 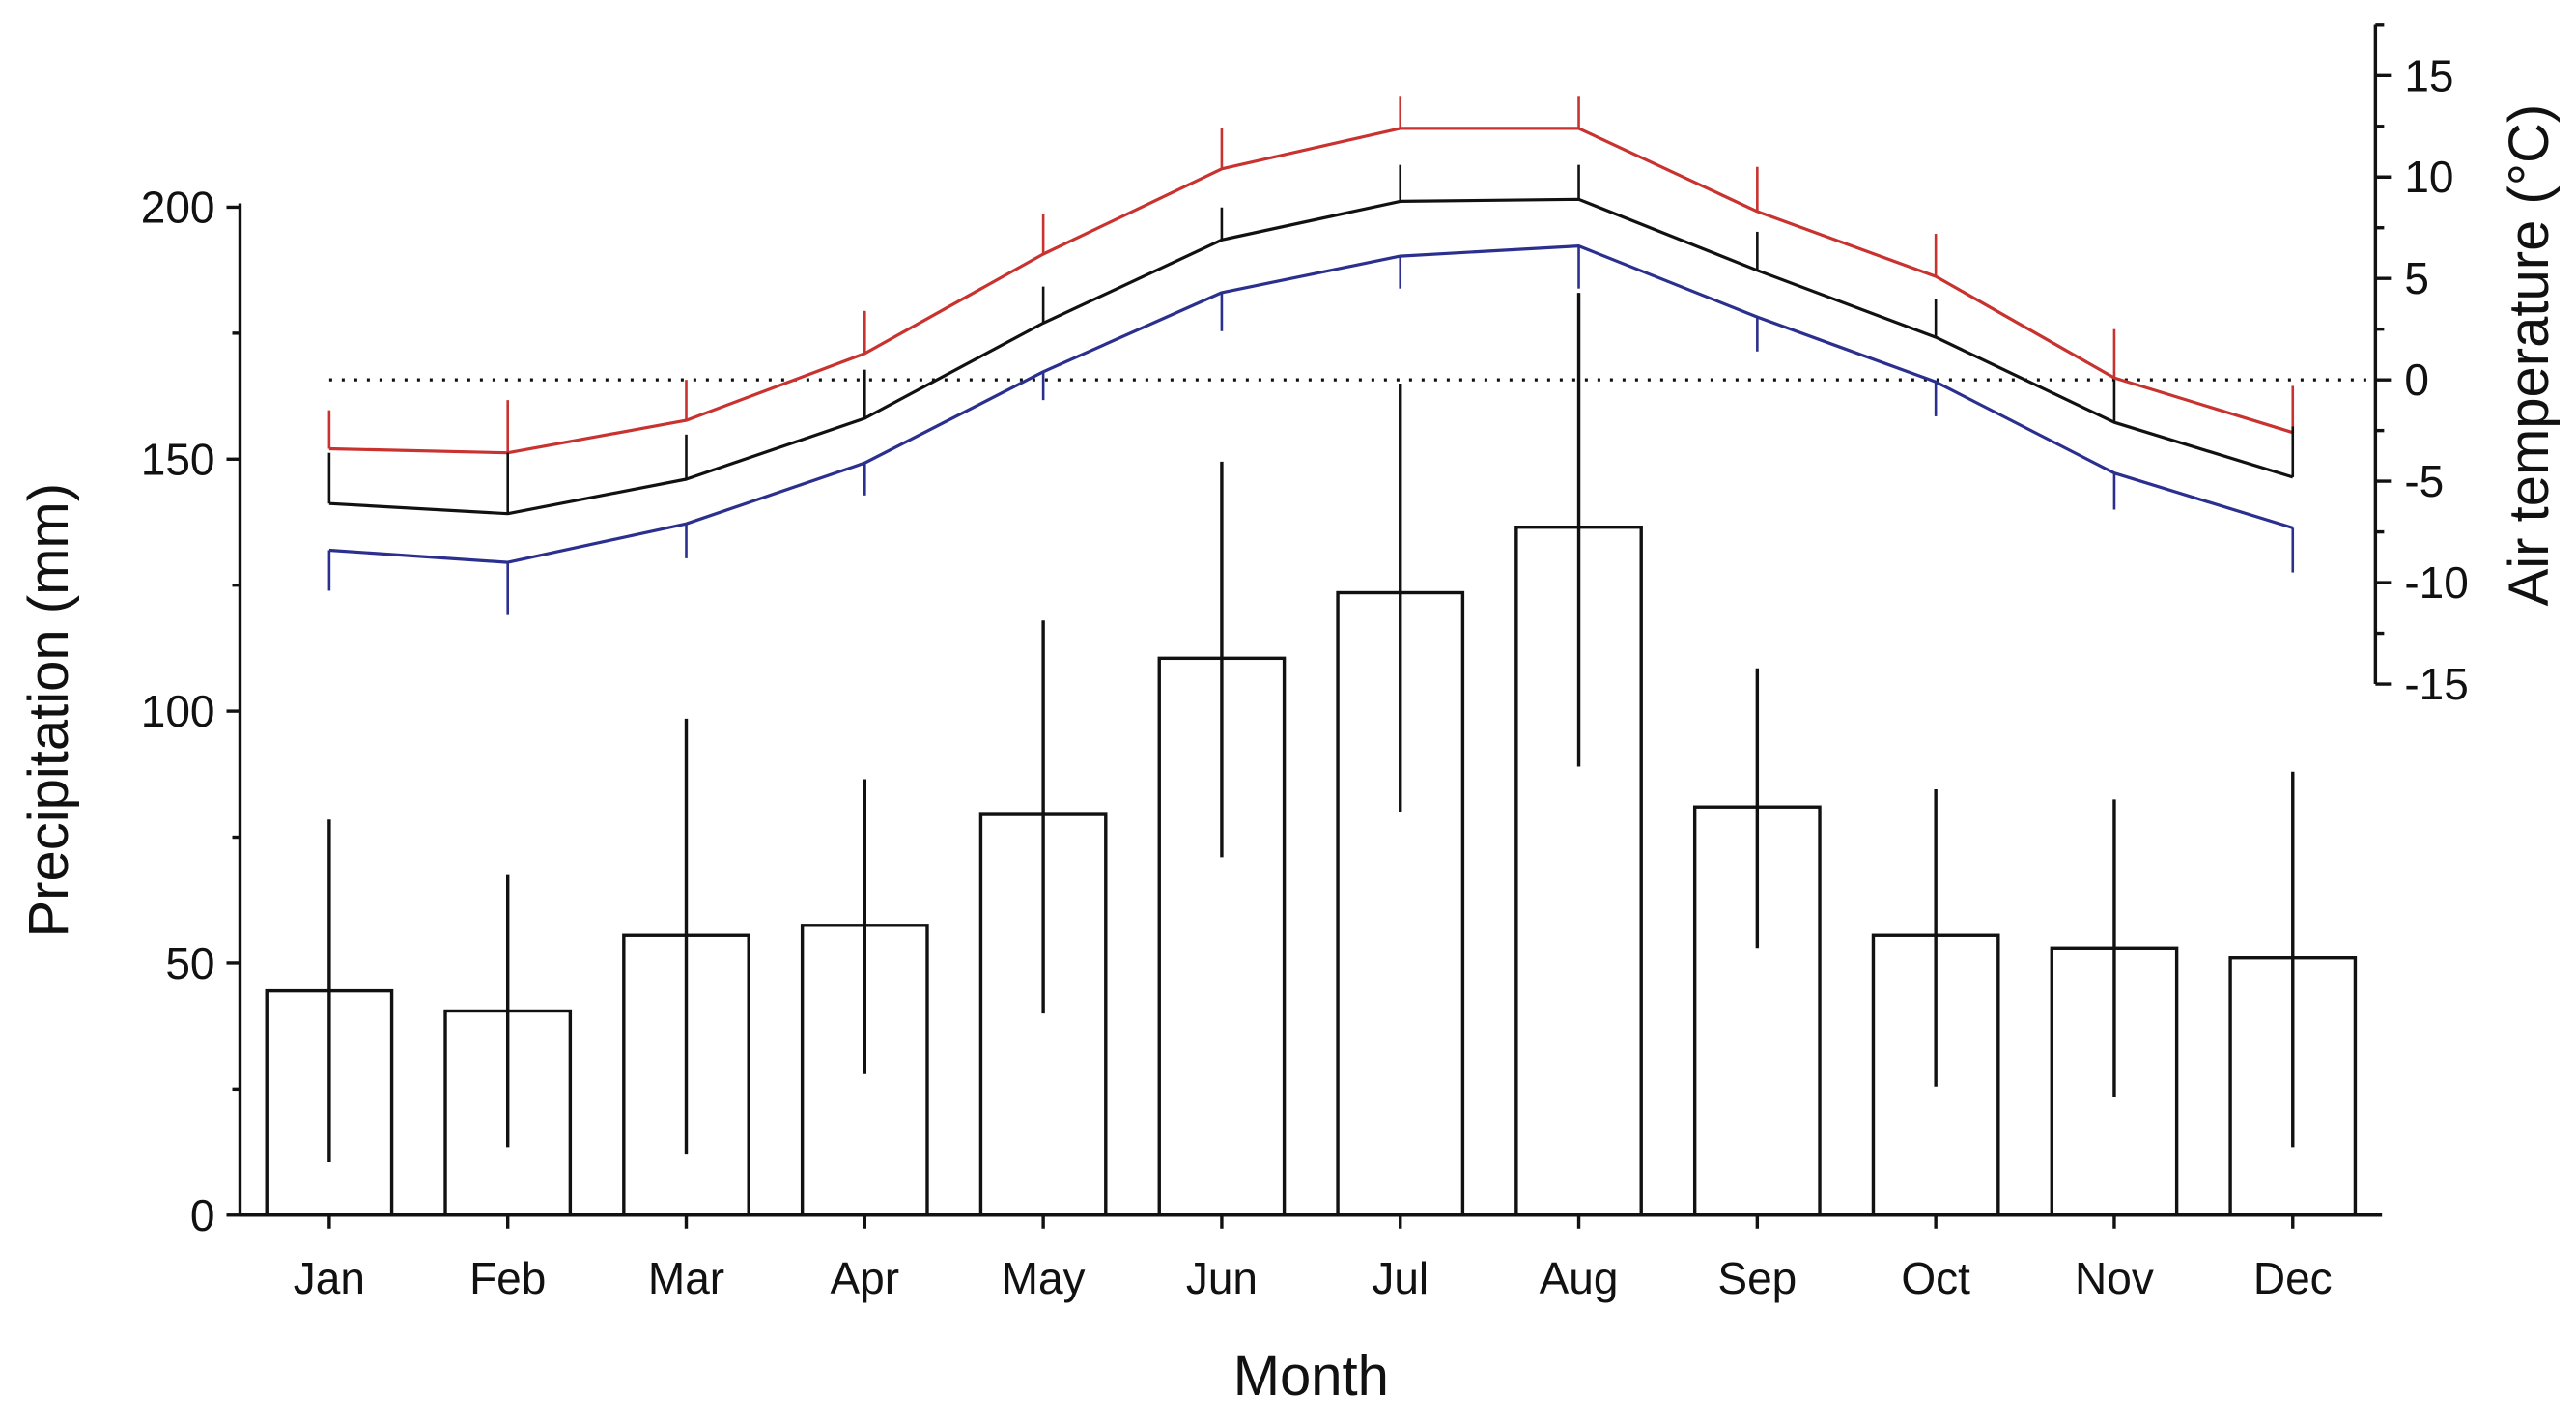 I want to click on x-tick-label-oct: Oct, so click(x=1935, y=1278).